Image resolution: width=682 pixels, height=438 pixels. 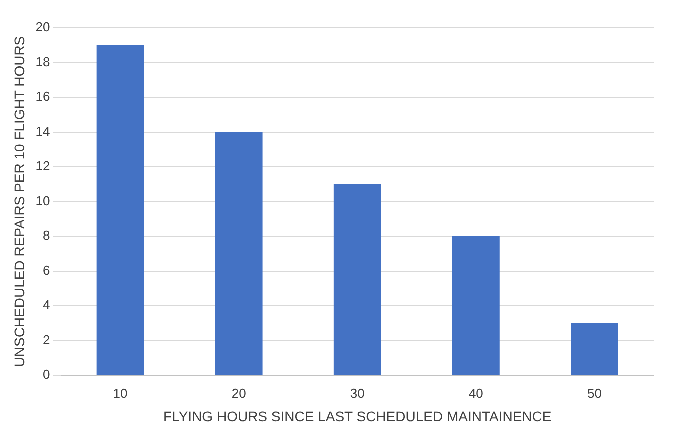 What do you see at coordinates (43, 96) in the screenshot?
I see `y-tick-label: 16` at bounding box center [43, 96].